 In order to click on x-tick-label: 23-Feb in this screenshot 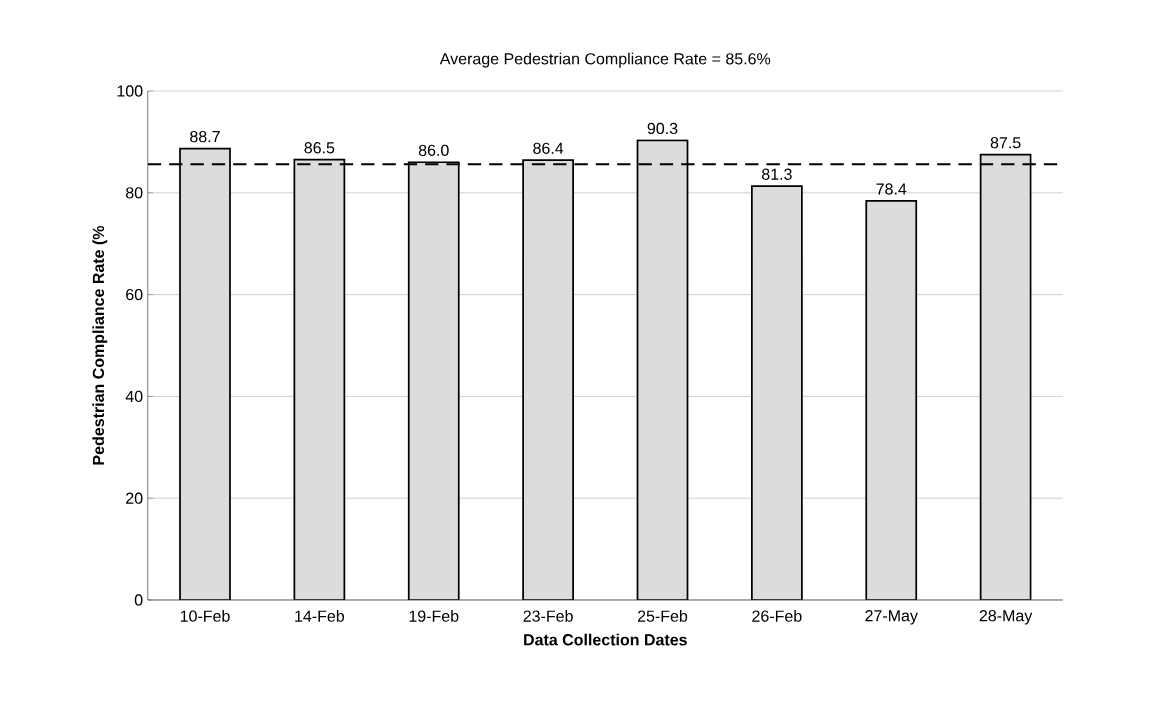, I will do `click(548, 616)`.